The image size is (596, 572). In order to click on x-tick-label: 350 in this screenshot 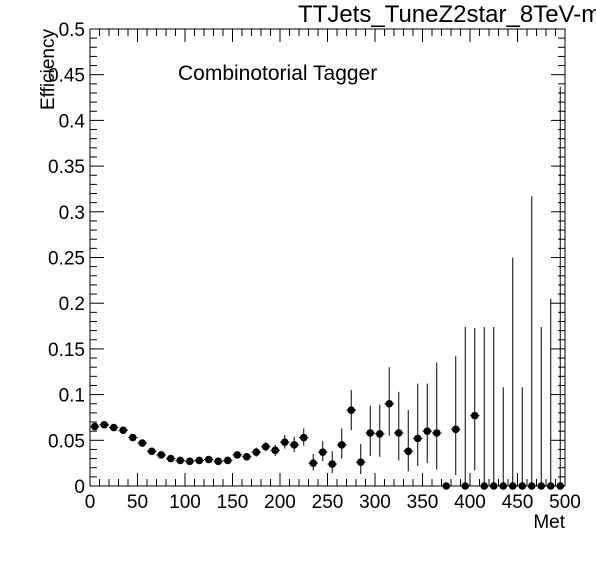, I will do `click(423, 502)`.